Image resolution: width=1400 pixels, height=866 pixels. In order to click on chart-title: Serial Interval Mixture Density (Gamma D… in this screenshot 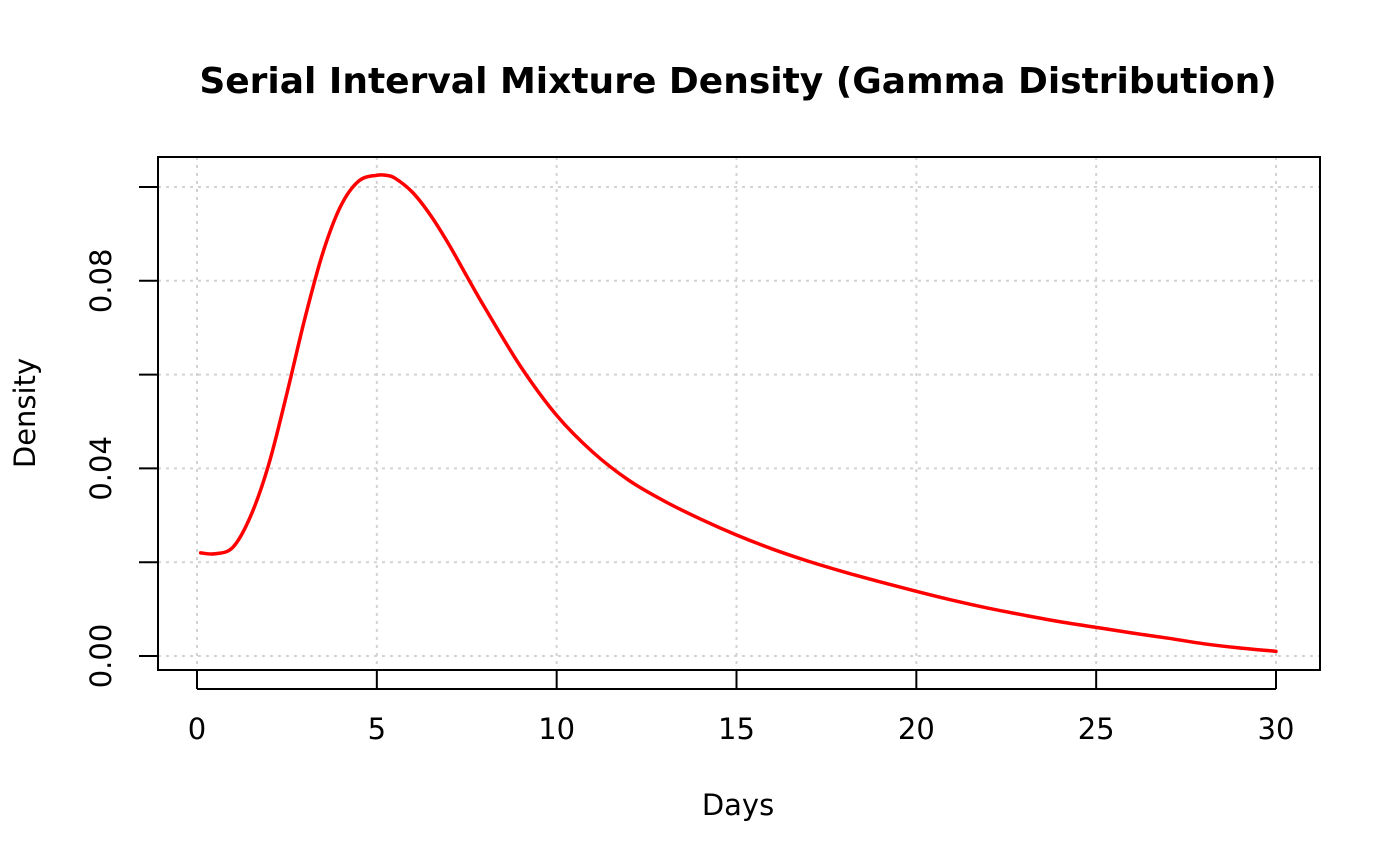, I will do `click(737, 81)`.